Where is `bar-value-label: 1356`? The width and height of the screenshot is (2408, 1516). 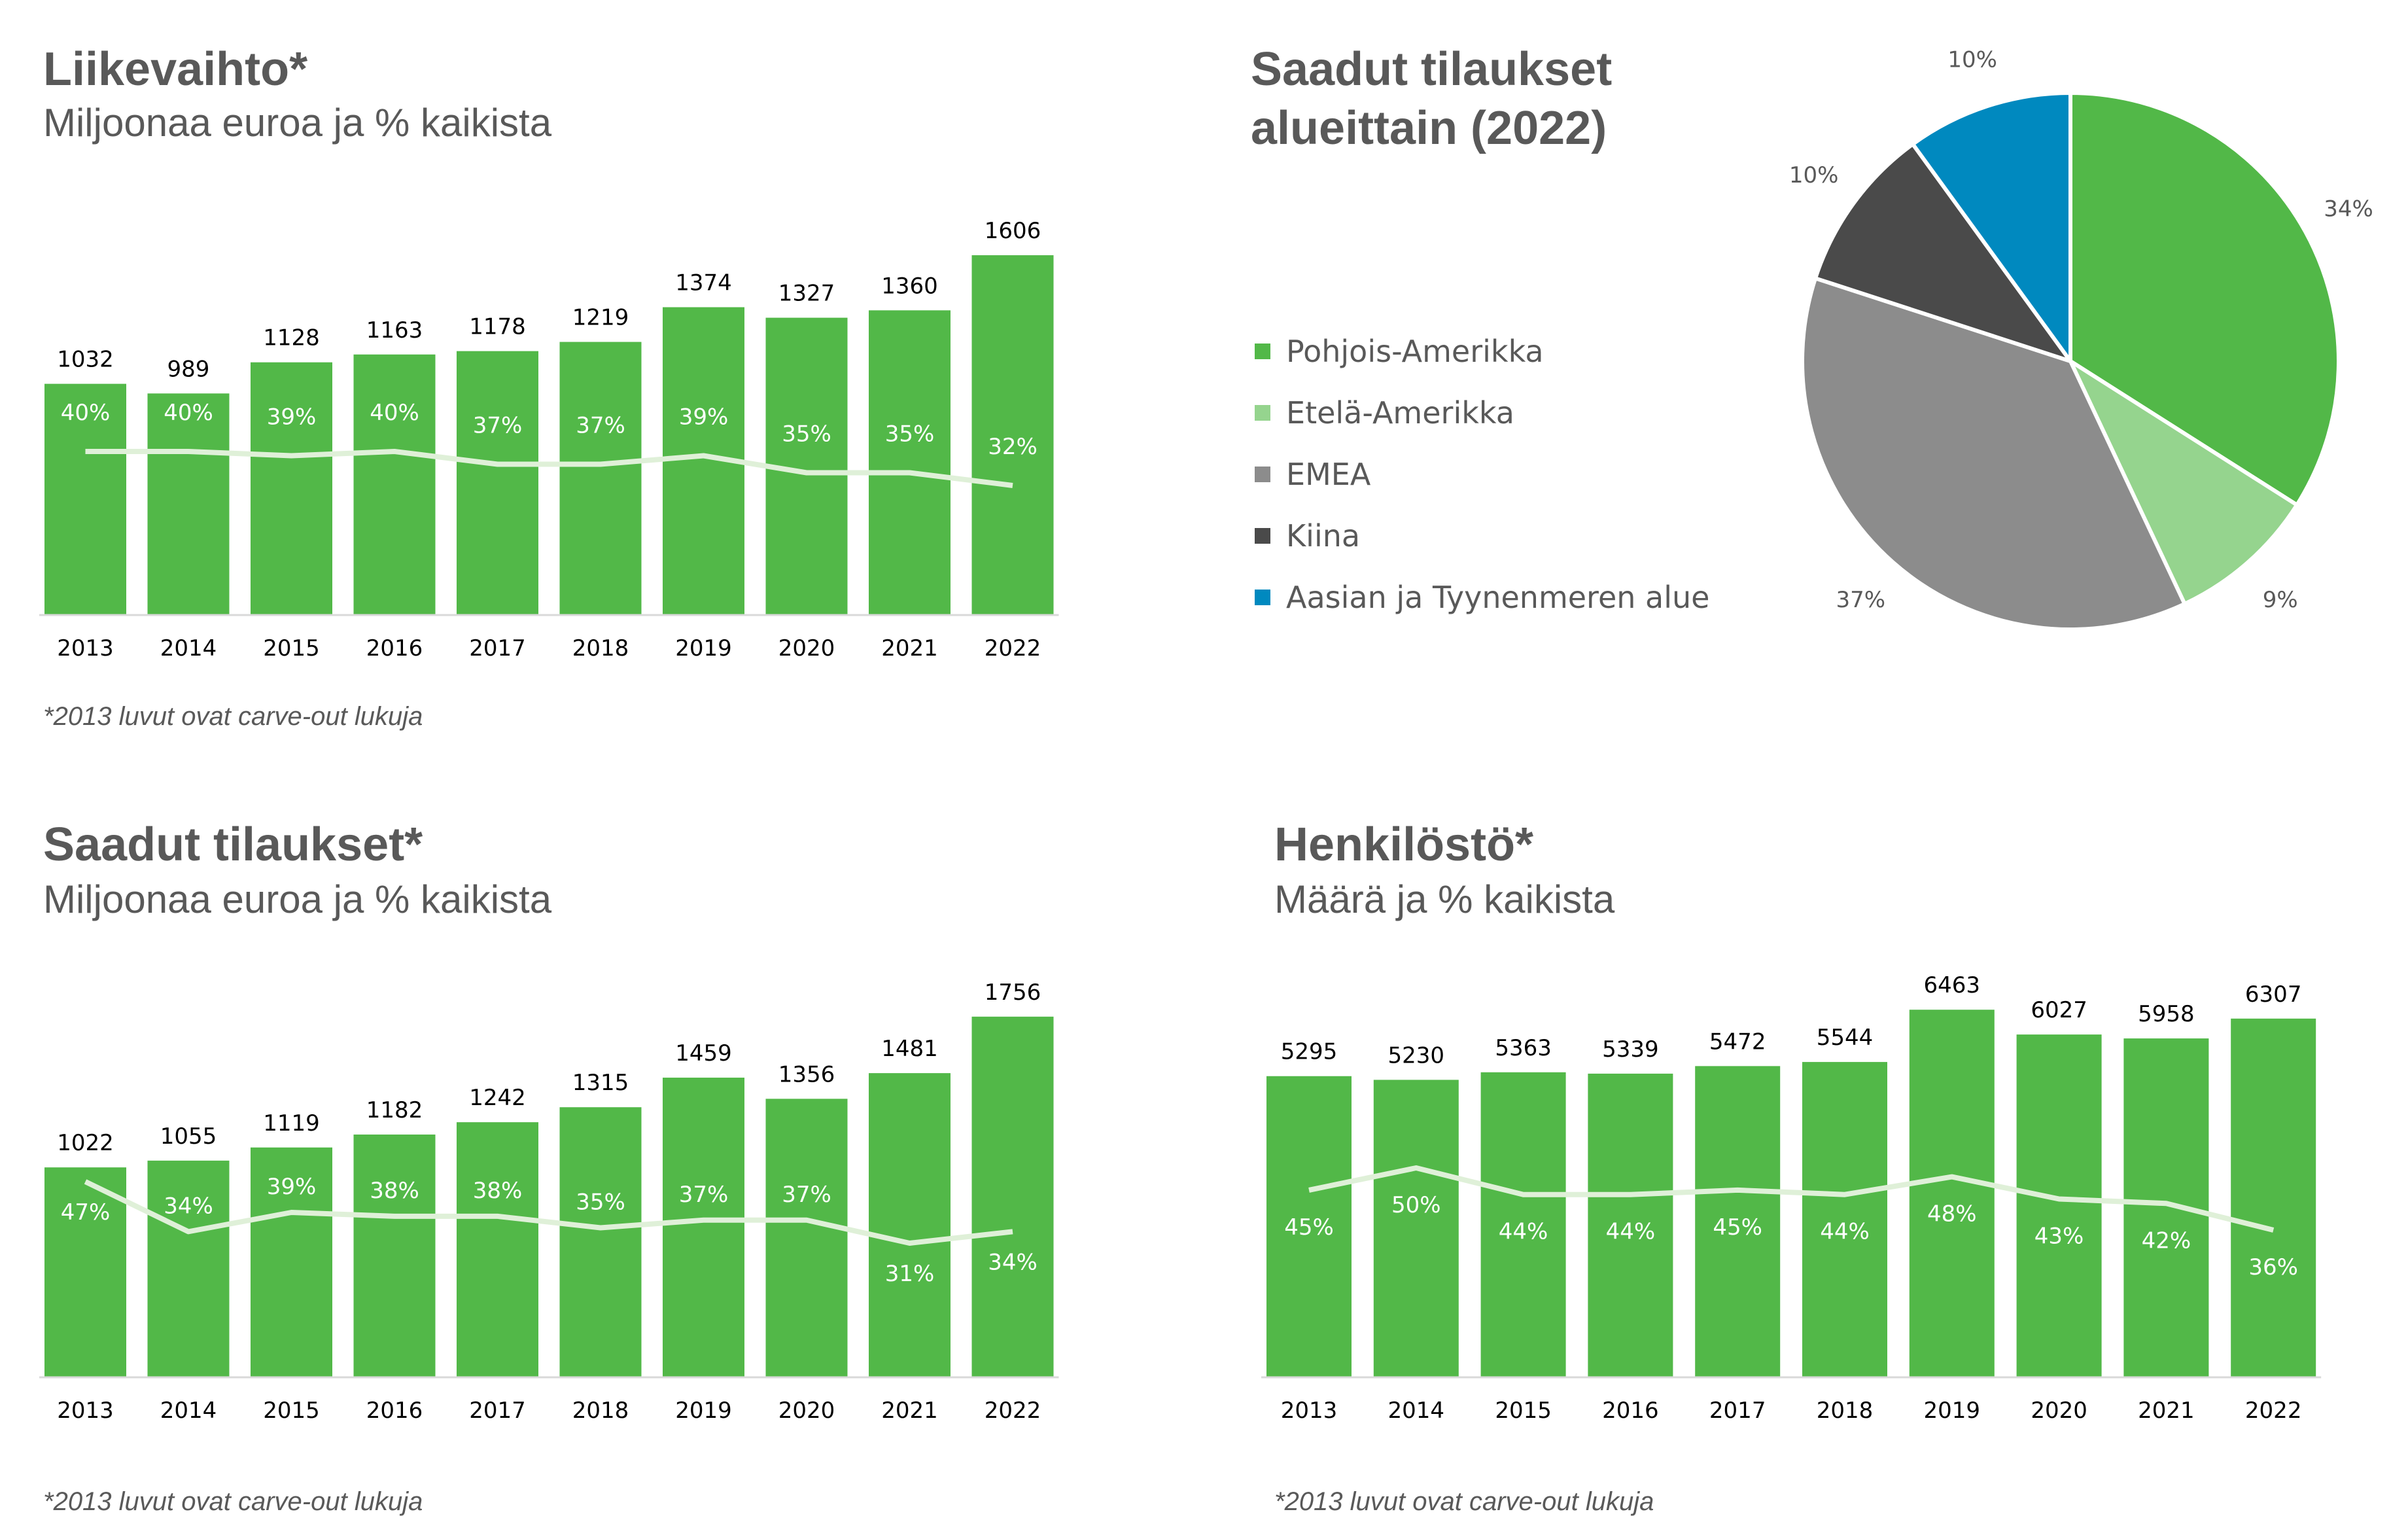
bar-value-label: 1356 is located at coordinates (806, 1074).